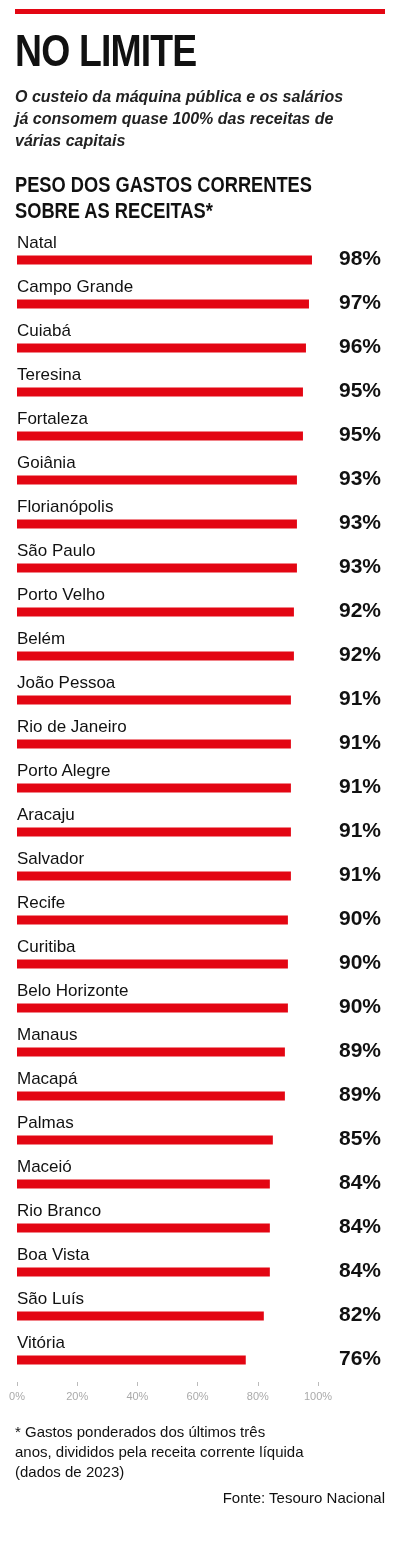  What do you see at coordinates (164, 198) in the screenshot?
I see `annotation: PESO DOS GASTOS CORRENTES SOBRE AS RECEITAS*` at bounding box center [164, 198].